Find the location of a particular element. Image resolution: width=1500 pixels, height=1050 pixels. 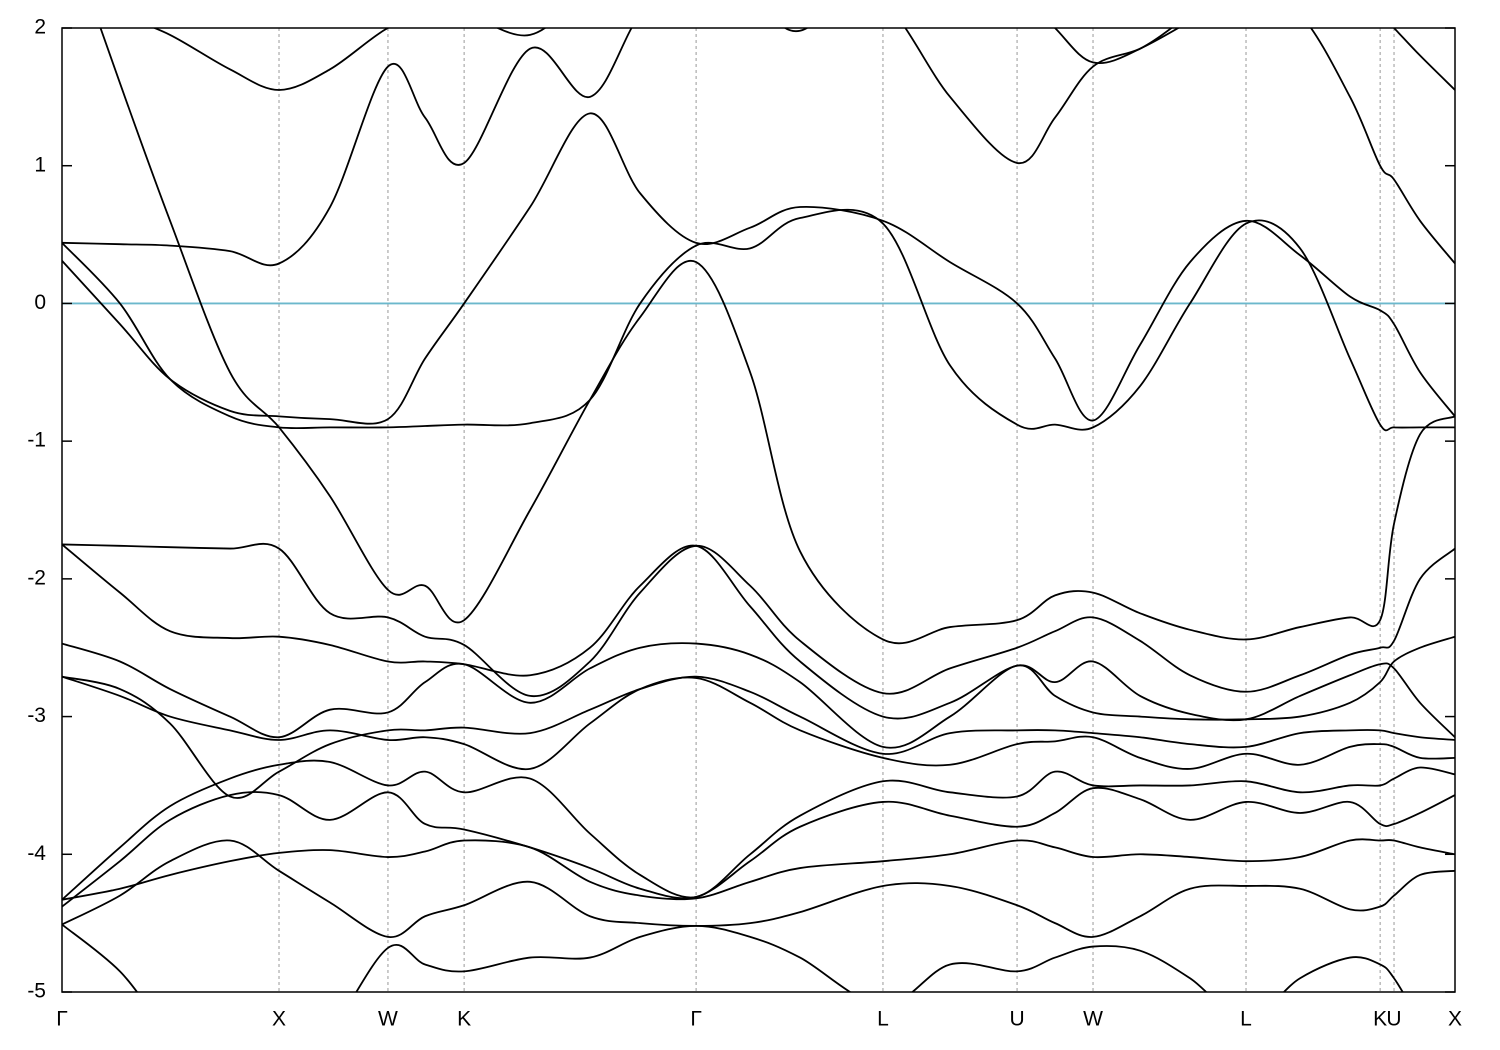

y-tick-label: -4 is located at coordinates (36, 853).